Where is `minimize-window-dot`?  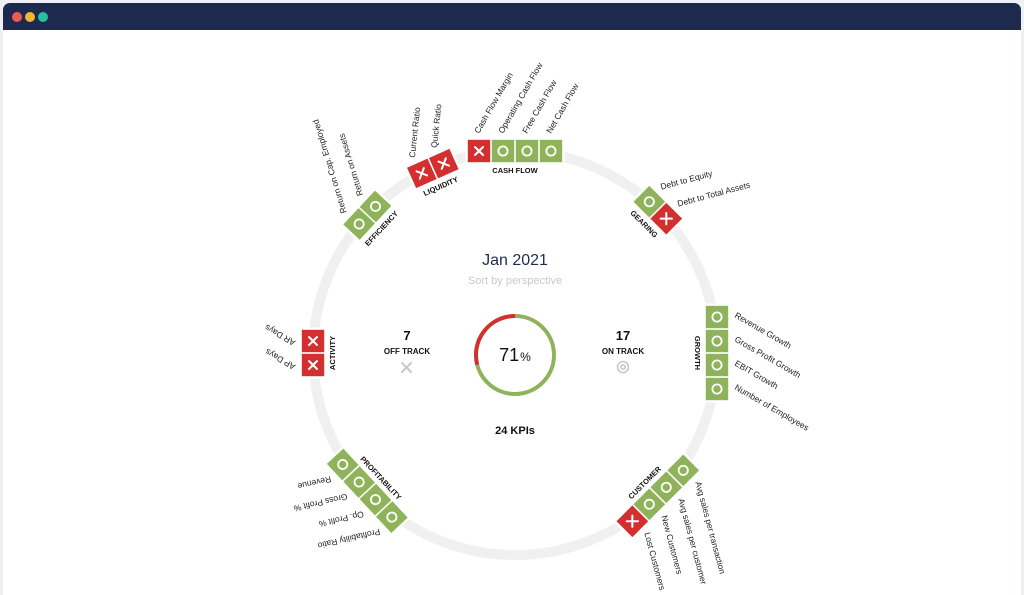 minimize-window-dot is located at coordinates (30, 17).